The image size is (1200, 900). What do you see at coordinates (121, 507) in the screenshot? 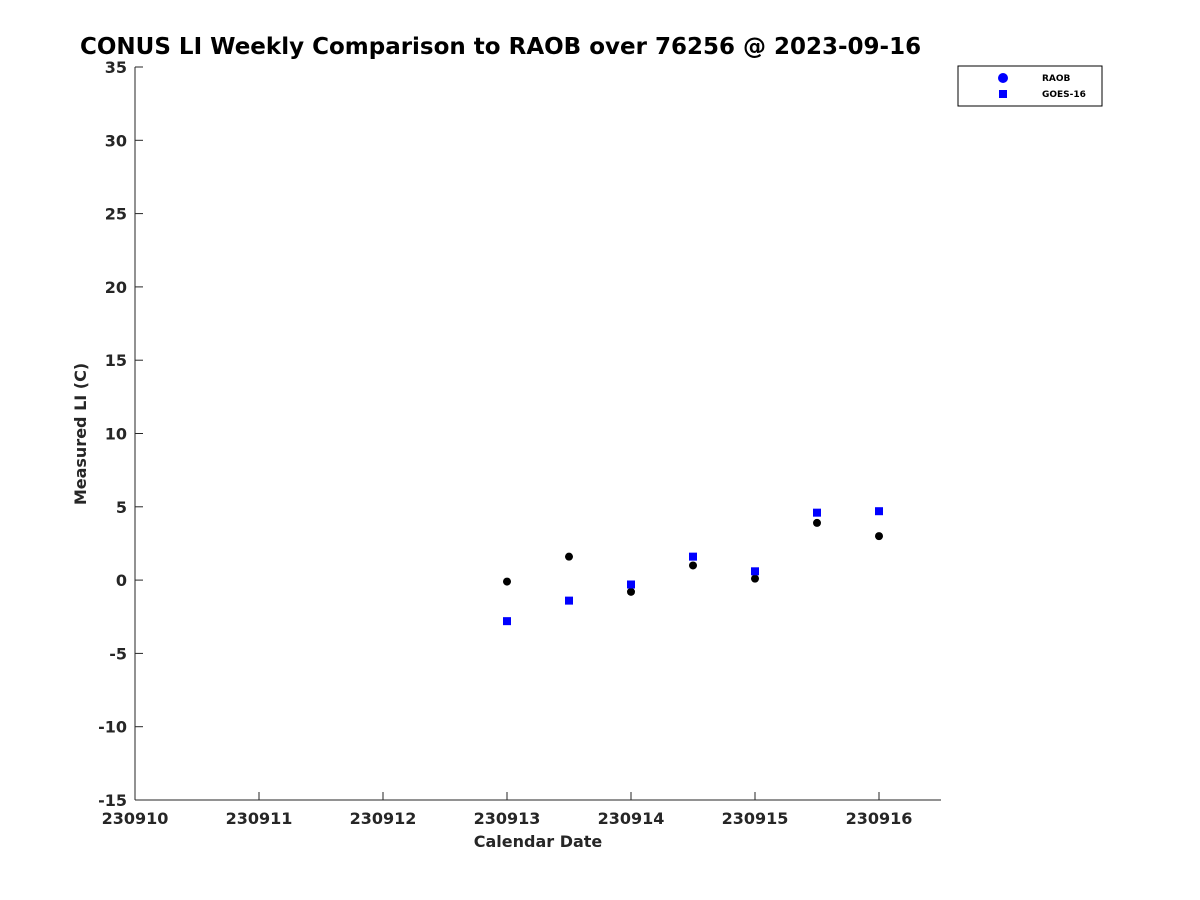
I see `y-tick-label: 5` at bounding box center [121, 507].